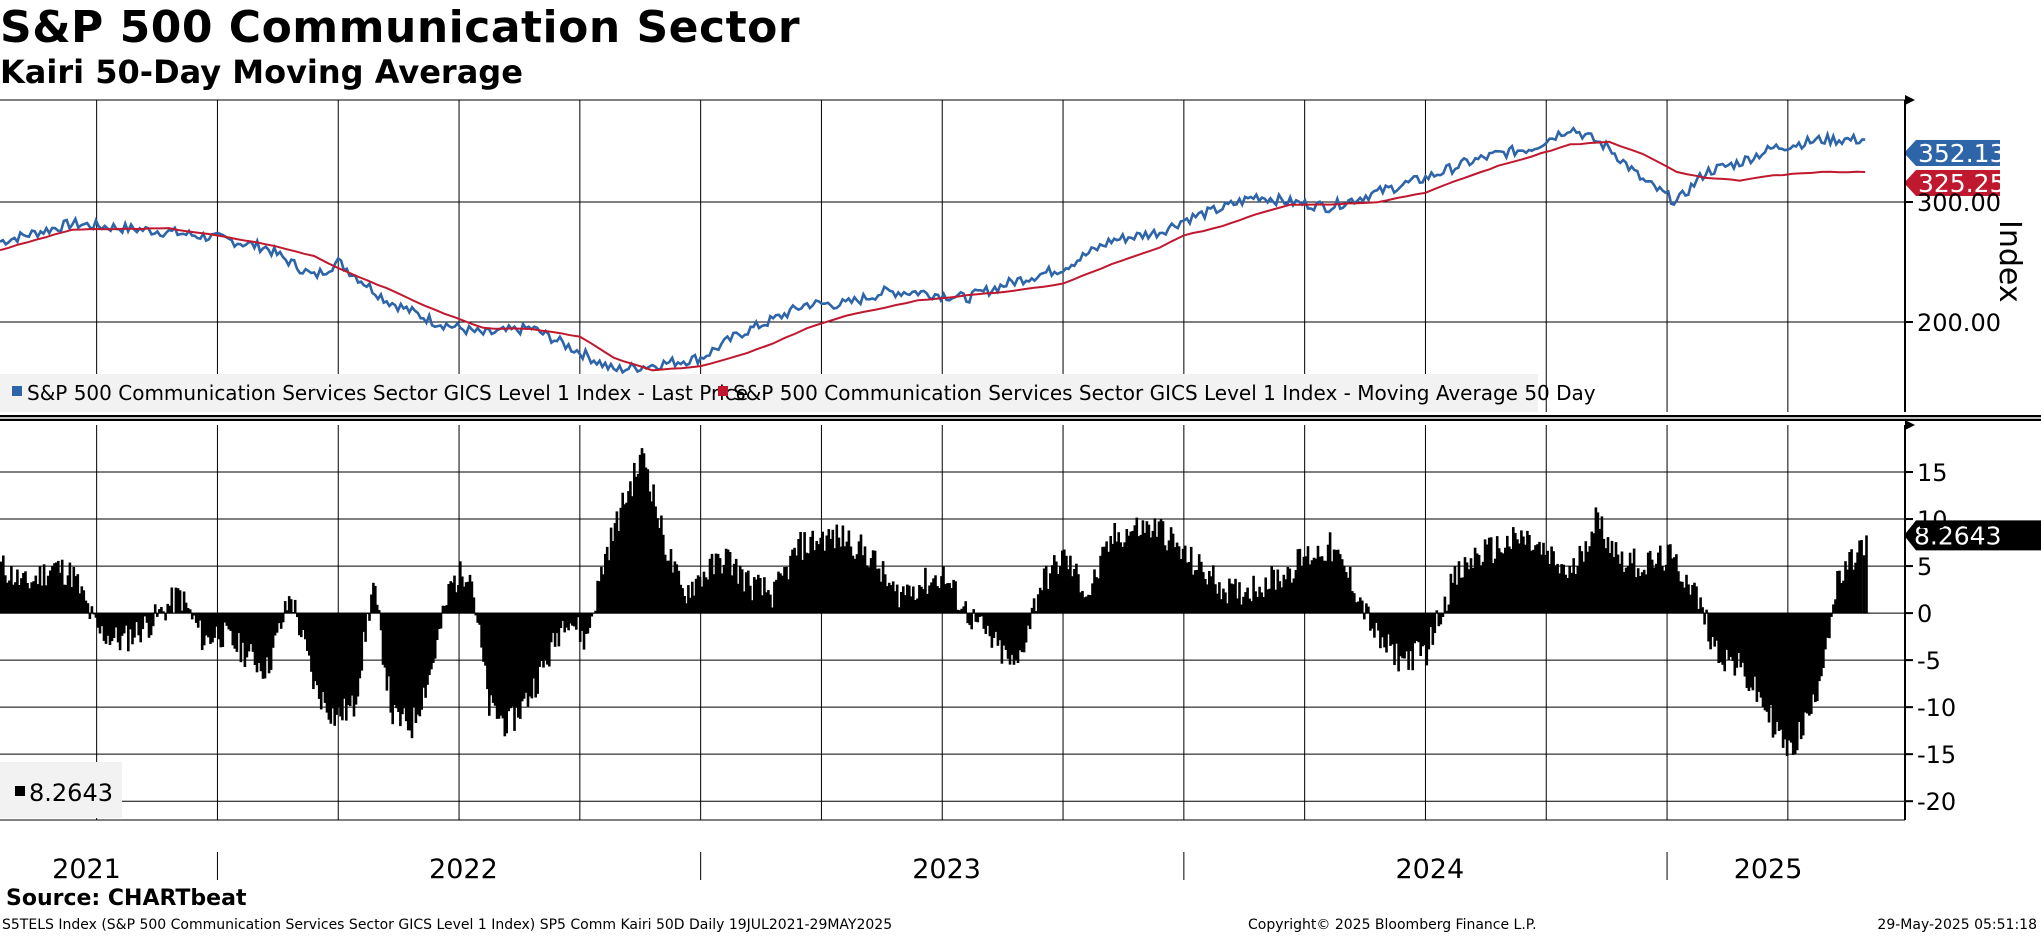 The height and width of the screenshot is (936, 2041). What do you see at coordinates (1936, 708) in the screenshot?
I see `kairi-tick-label: -10` at bounding box center [1936, 708].